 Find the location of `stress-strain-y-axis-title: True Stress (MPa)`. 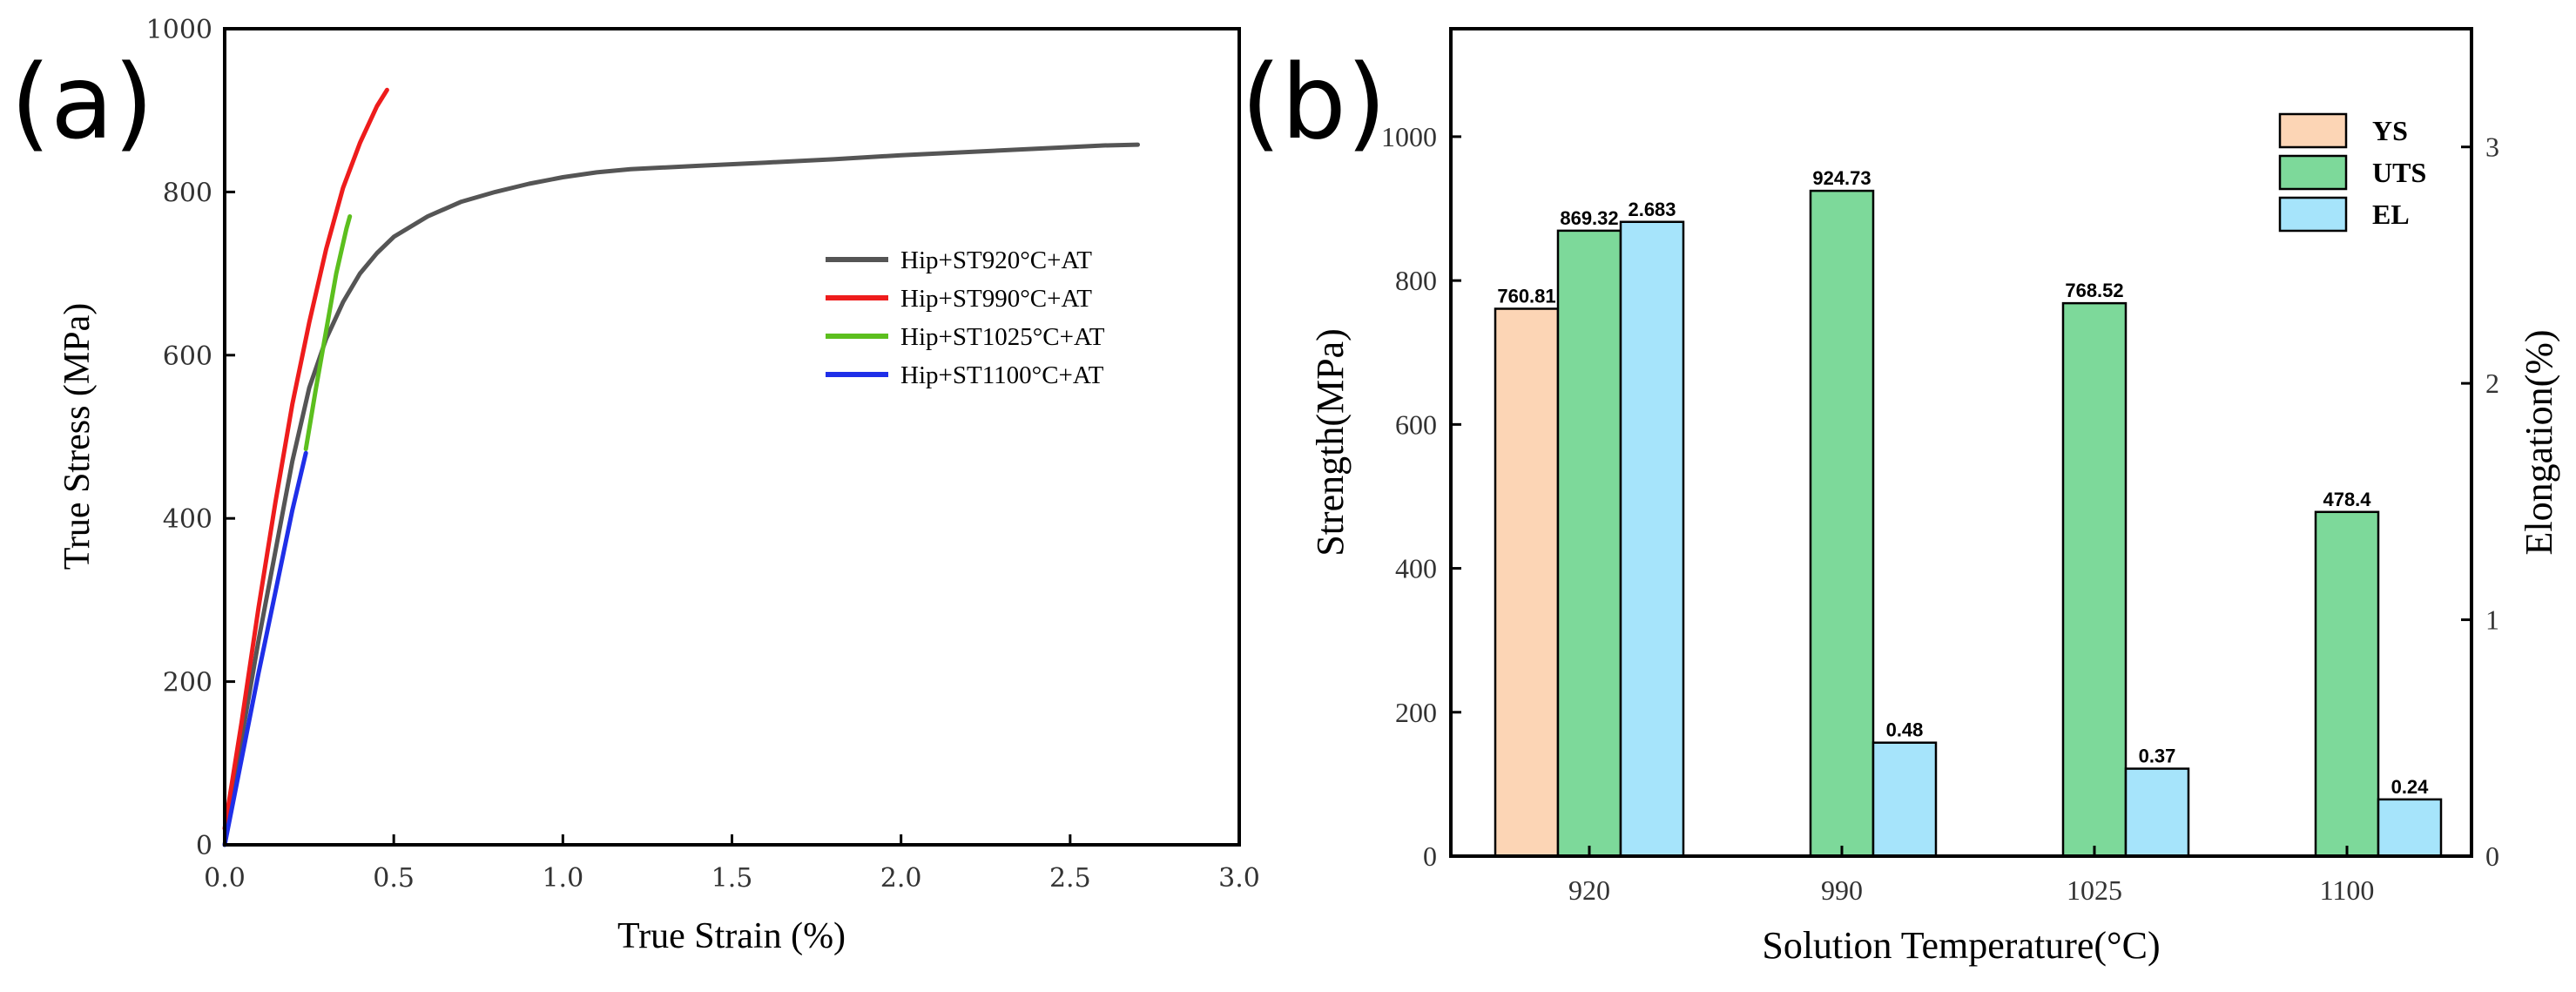

stress-strain-y-axis-title: True Stress (MPa) is located at coordinates (77, 436).